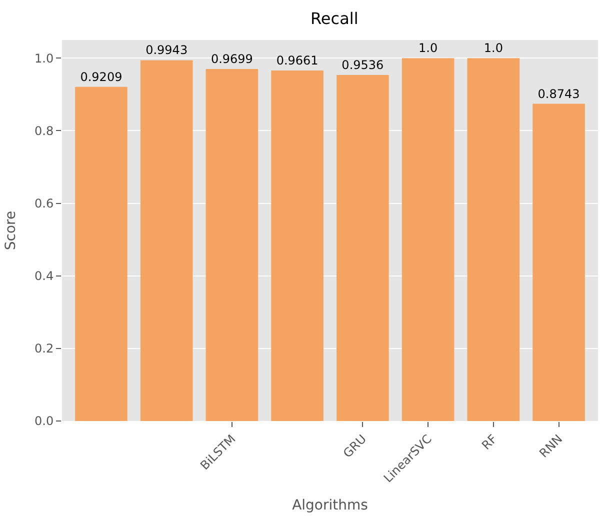 This screenshot has height=520, width=608. I want to click on data-label: 0.8743, so click(559, 93).